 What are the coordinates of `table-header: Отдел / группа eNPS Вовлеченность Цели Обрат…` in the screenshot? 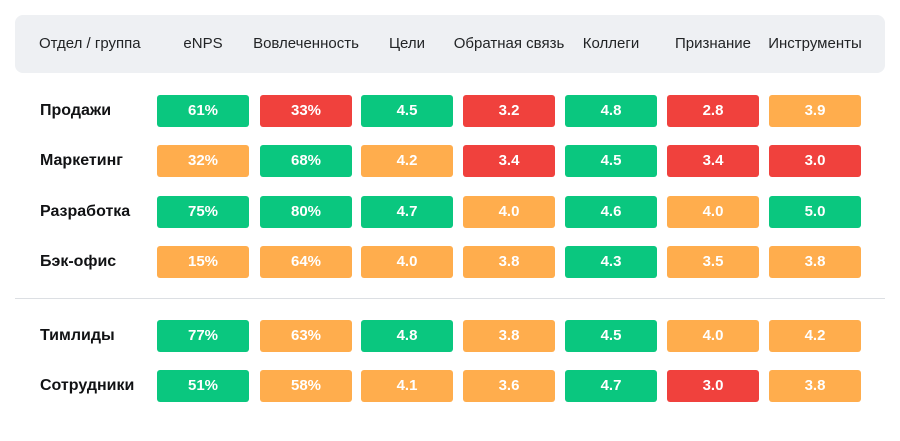 It's located at (450, 44).